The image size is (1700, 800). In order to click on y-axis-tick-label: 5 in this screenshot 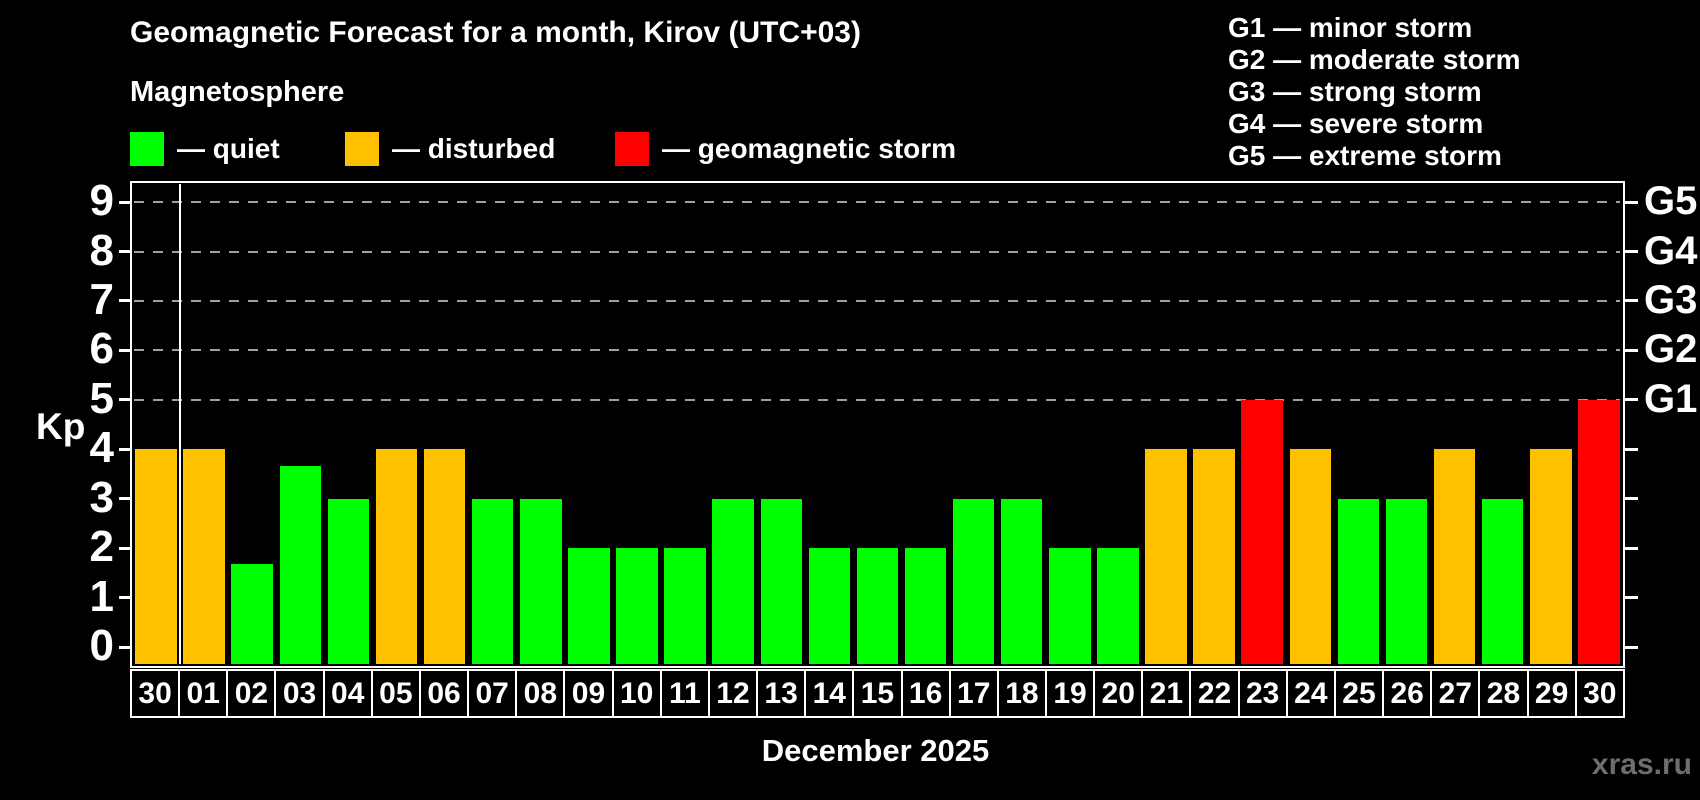, I will do `click(101, 398)`.